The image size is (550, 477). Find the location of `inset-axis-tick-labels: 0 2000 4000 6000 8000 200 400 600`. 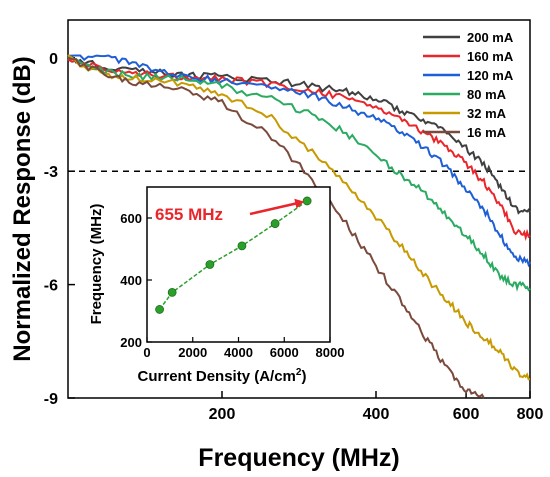

inset-axis-tick-labels: 0 2000 4000 6000 8000 200 400 600 is located at coordinates (232, 285).